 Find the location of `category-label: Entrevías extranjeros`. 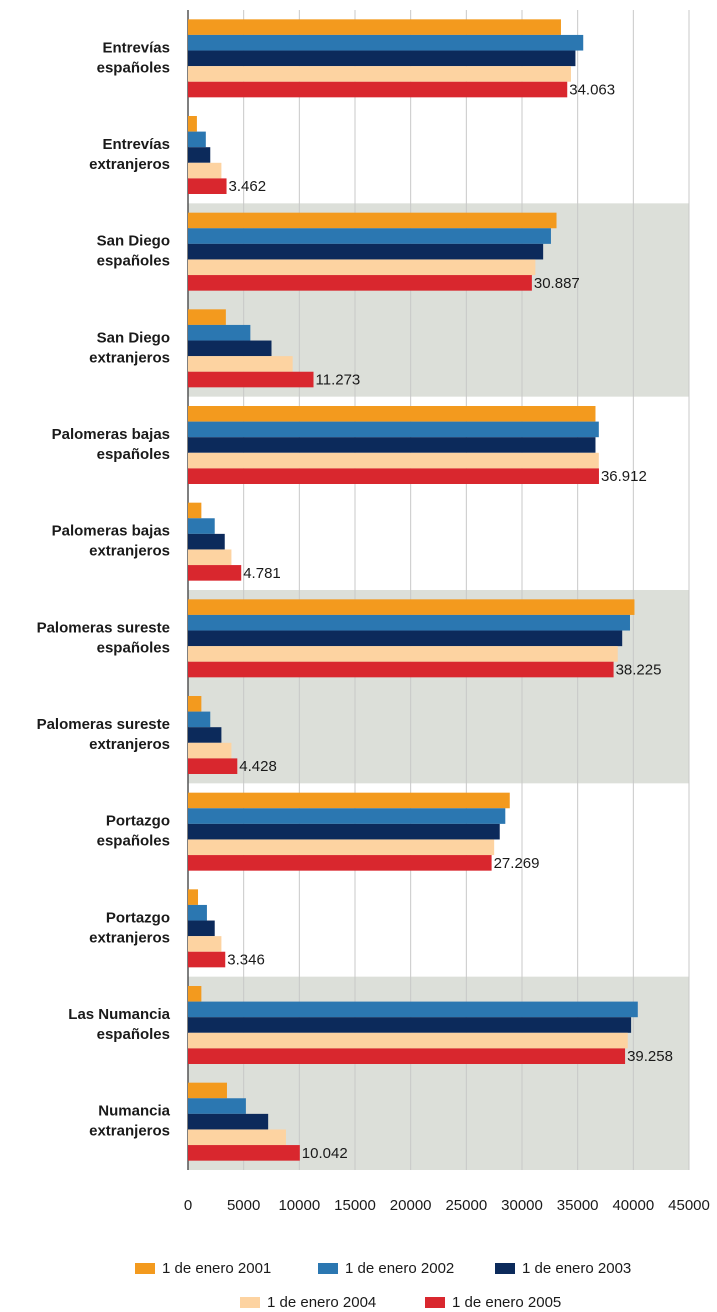

category-label: Entrevías extranjeros is located at coordinates (129, 154).